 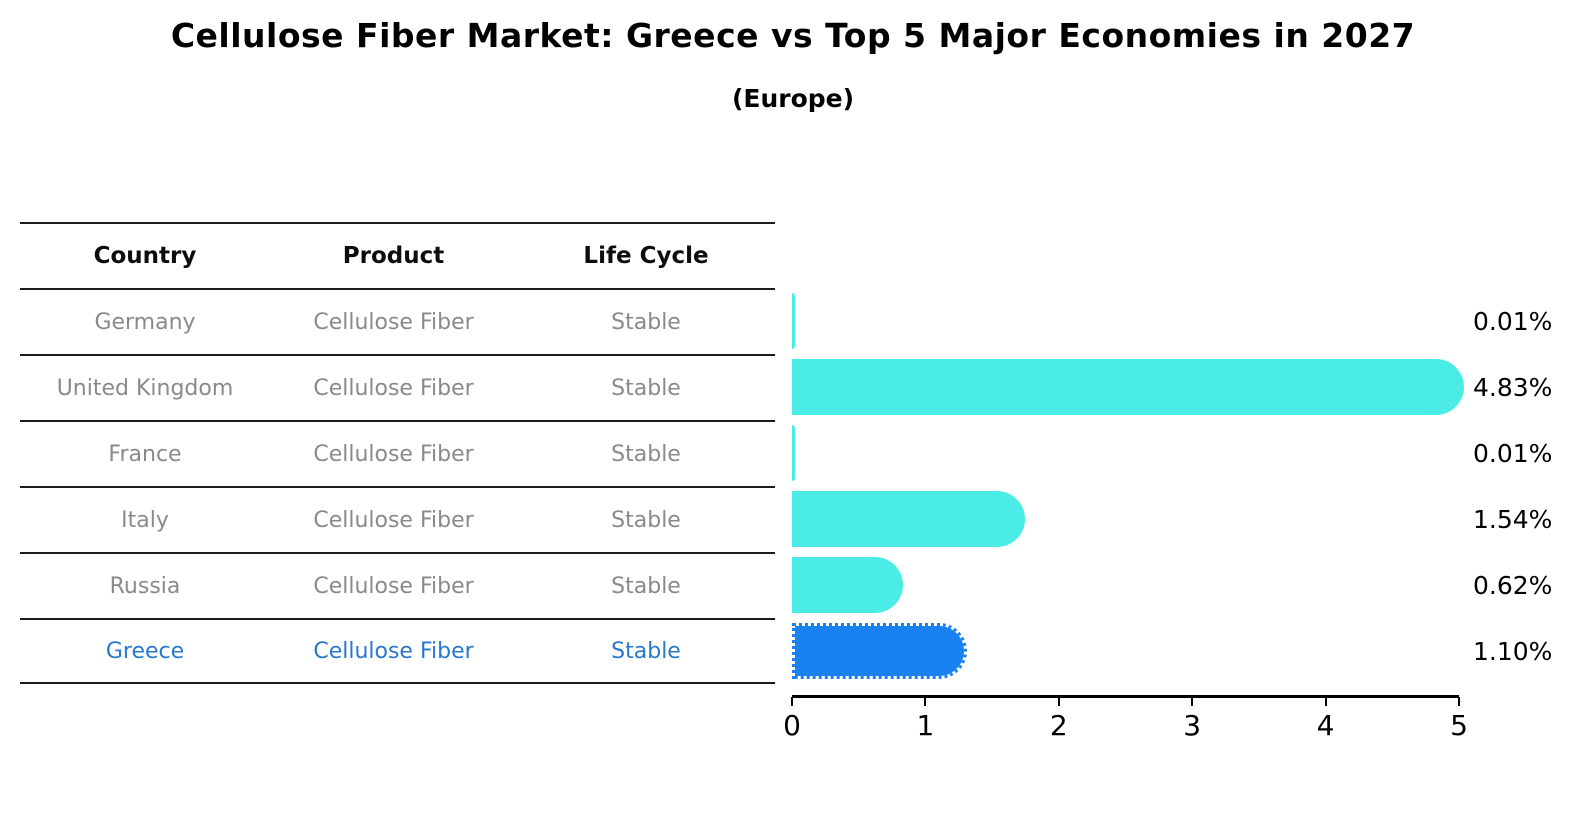 I want to click on bar-row-italy, so click(x=1125, y=519).